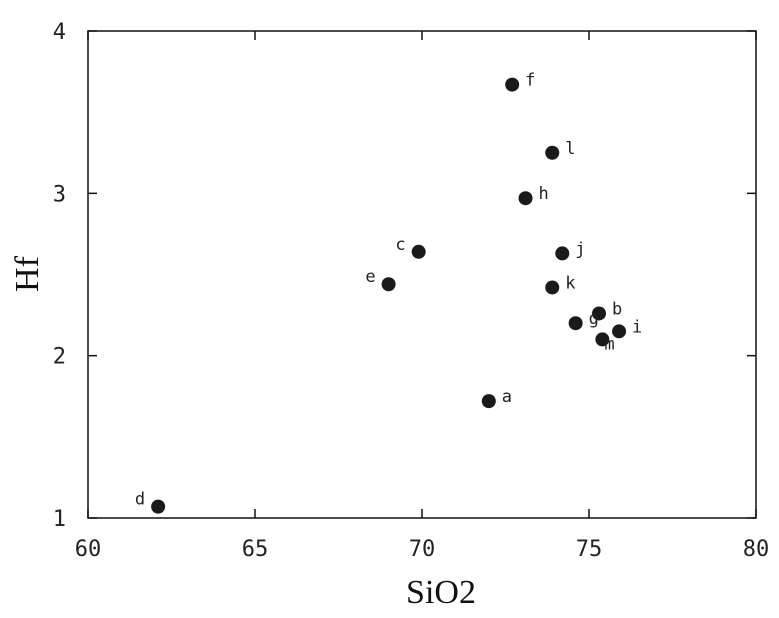 This screenshot has height=618, width=779. What do you see at coordinates (512, 84) in the screenshot?
I see `data-point-f` at bounding box center [512, 84].